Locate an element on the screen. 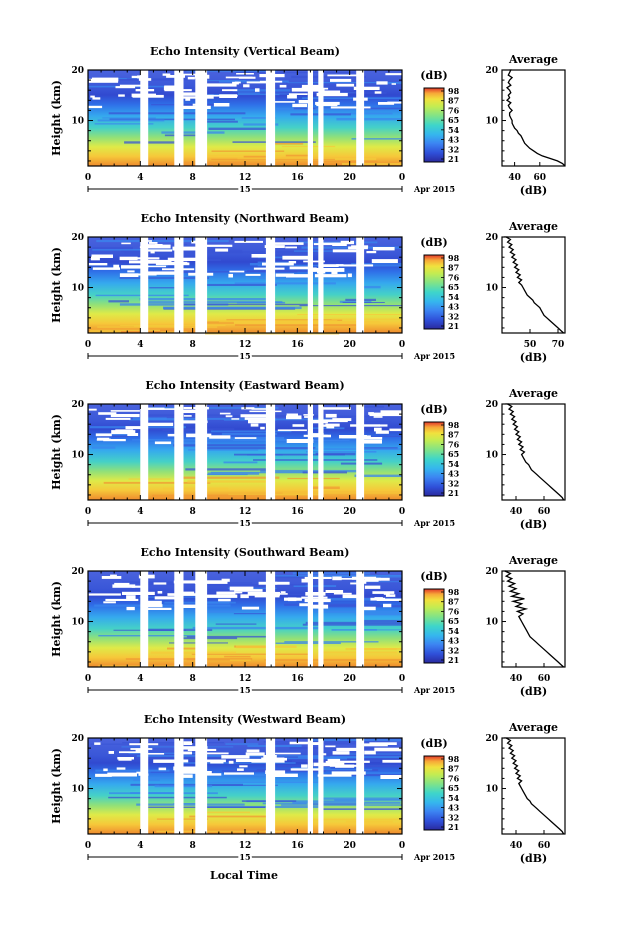 This screenshot has height=929, width=617. x-tick-label: 16 is located at coordinates (297, 345).